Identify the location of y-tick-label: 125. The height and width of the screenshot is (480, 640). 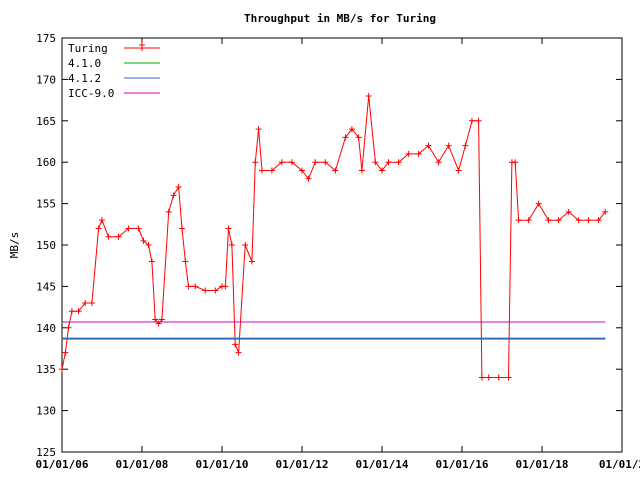
(46, 452).